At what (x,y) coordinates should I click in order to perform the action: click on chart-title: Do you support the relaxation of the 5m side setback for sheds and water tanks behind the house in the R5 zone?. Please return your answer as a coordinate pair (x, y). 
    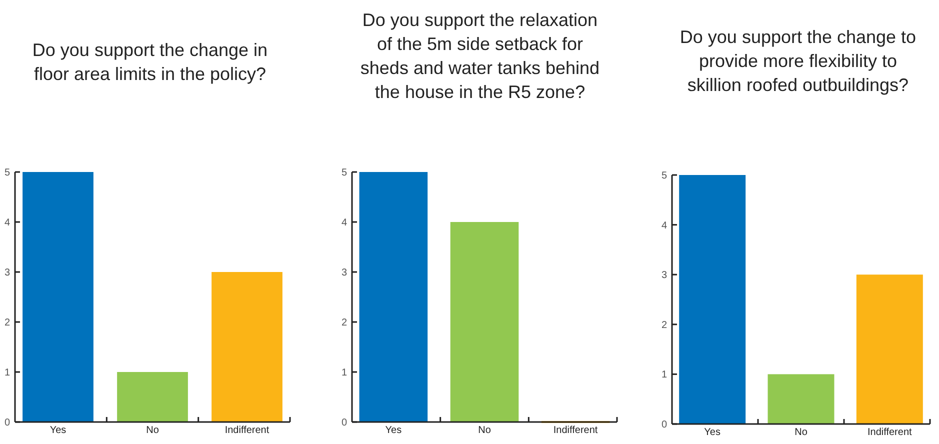
    Looking at the image, I should click on (480, 56).